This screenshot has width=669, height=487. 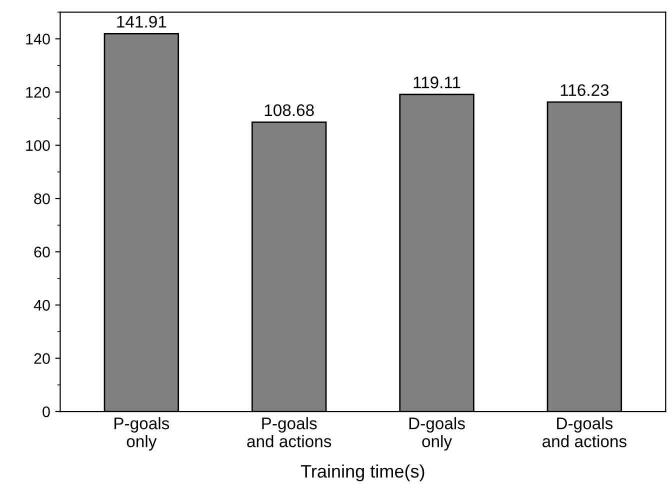 I want to click on data-label: 108.68, so click(x=289, y=110).